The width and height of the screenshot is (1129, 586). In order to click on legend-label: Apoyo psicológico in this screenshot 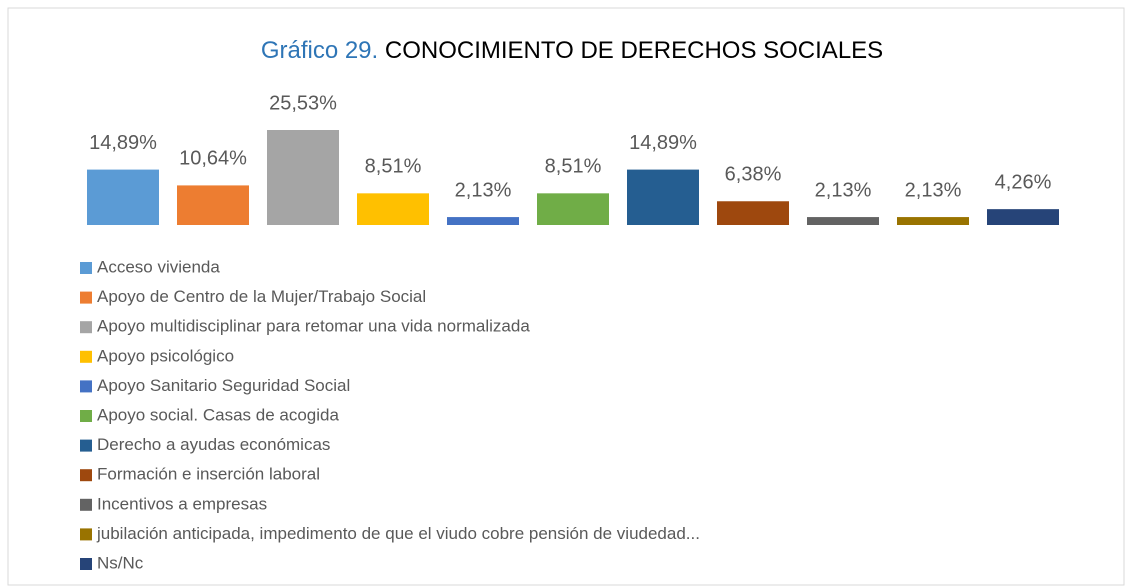, I will do `click(165, 355)`.